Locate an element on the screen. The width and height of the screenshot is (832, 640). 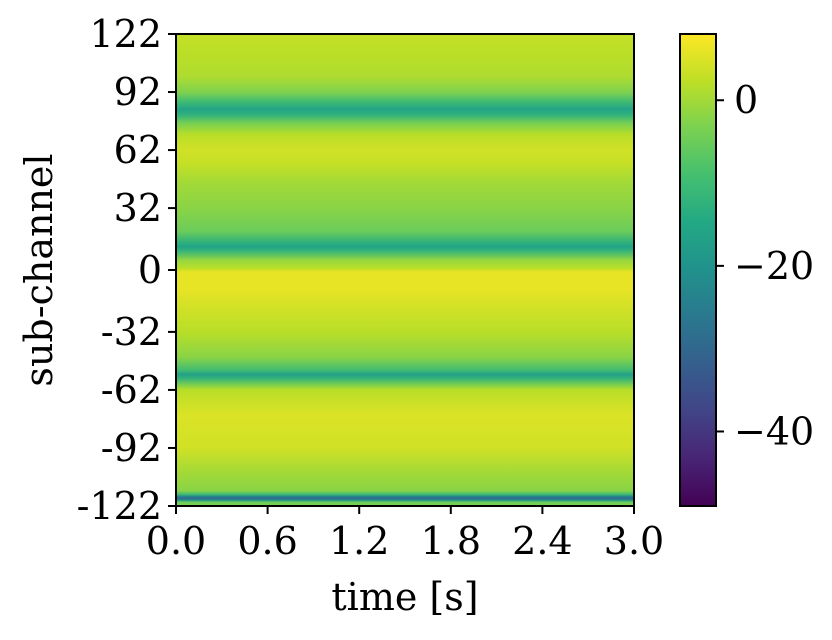
colorbar: 0 −20 −40 is located at coordinates (746, 270).